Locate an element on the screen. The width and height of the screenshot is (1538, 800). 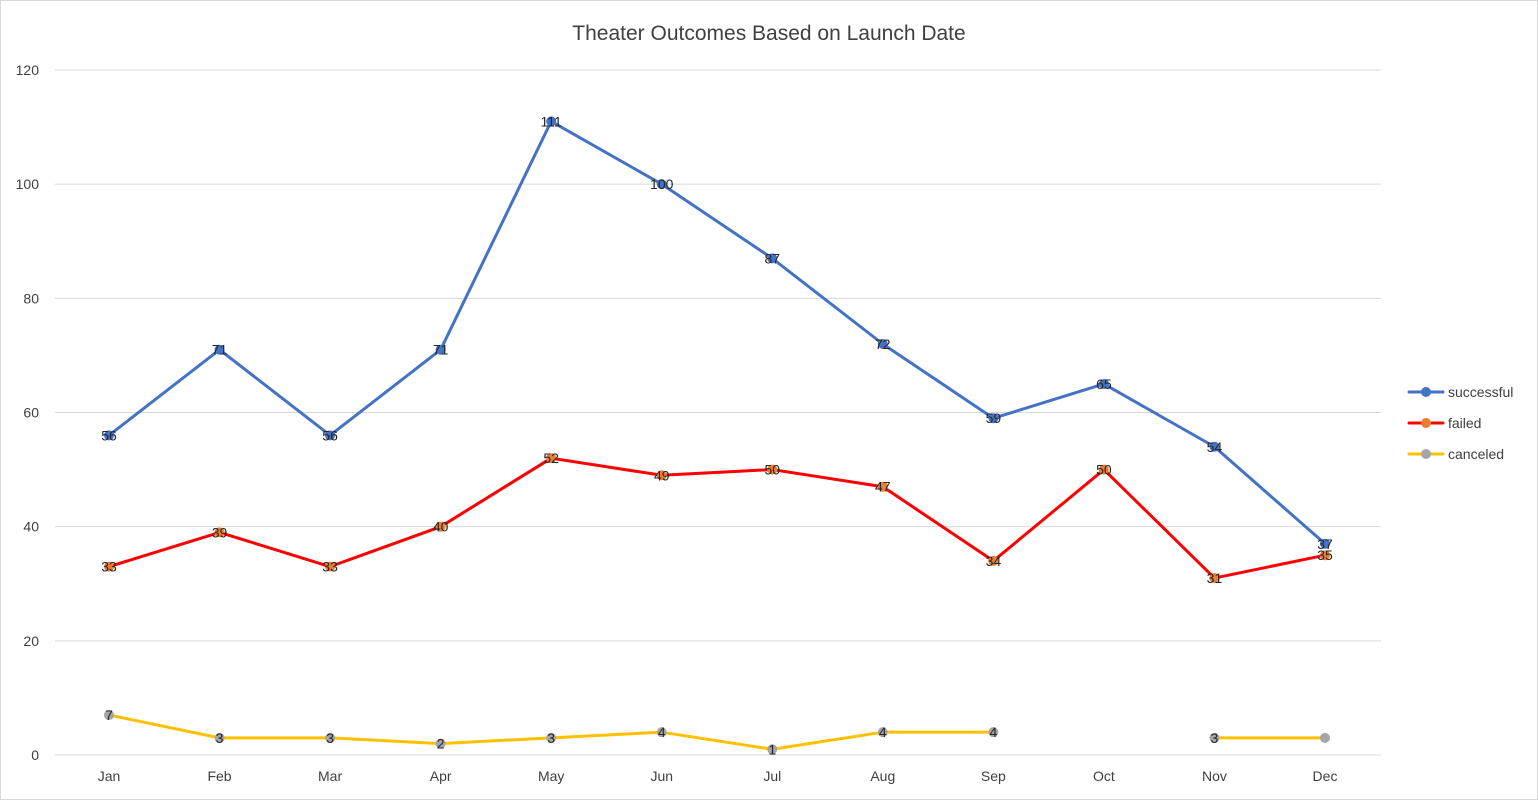
legend-item-successful: successful is located at coordinates (1460, 392).